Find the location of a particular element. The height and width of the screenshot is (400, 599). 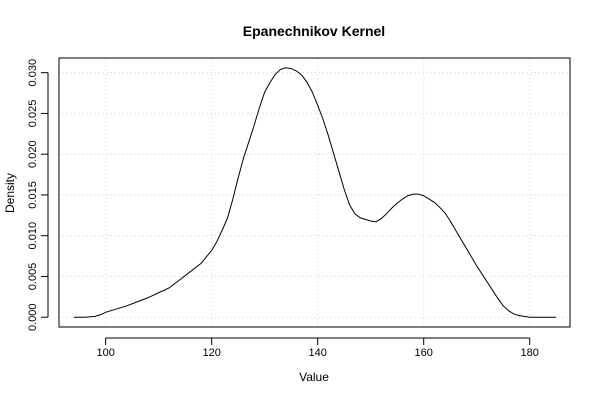

chart-title: Epanechnikov Kernel is located at coordinates (314, 31).